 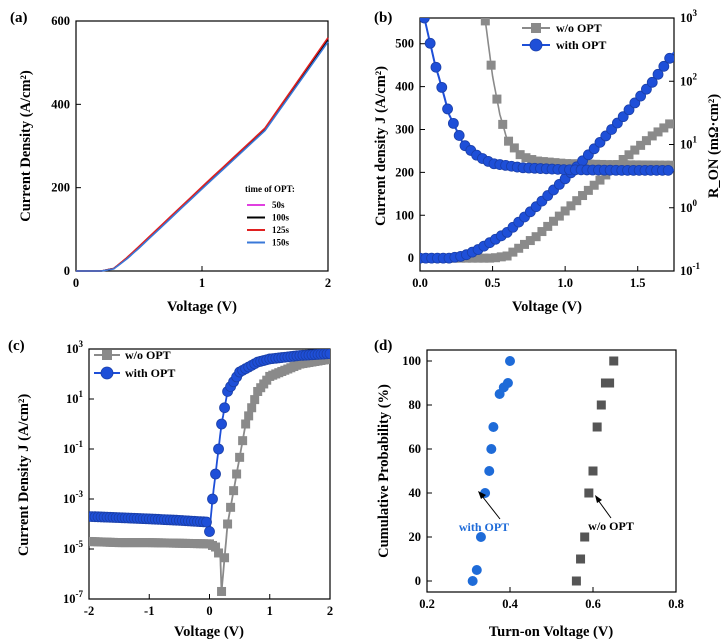 What do you see at coordinates (383, 18) in the screenshot?
I see `panel-b-tag: (b)` at bounding box center [383, 18].